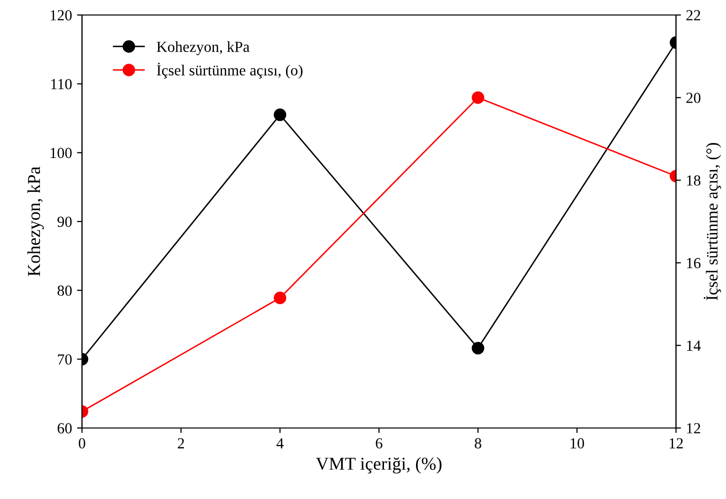  What do you see at coordinates (693, 98) in the screenshot?
I see `y2-tick-label: 20` at bounding box center [693, 98].